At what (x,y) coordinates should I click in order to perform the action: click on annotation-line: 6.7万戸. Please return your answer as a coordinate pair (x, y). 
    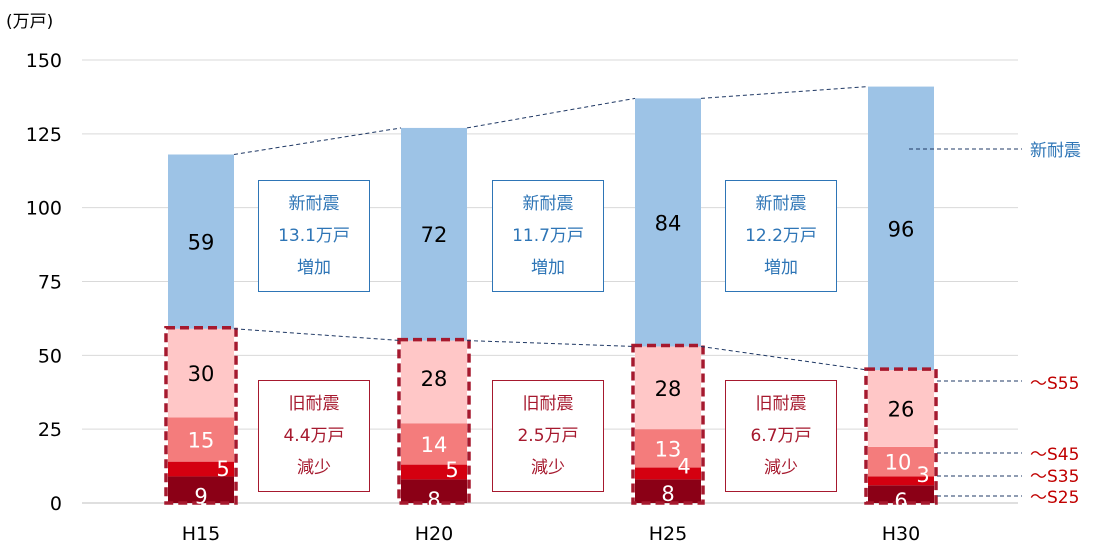
    Looking at the image, I should click on (781, 436).